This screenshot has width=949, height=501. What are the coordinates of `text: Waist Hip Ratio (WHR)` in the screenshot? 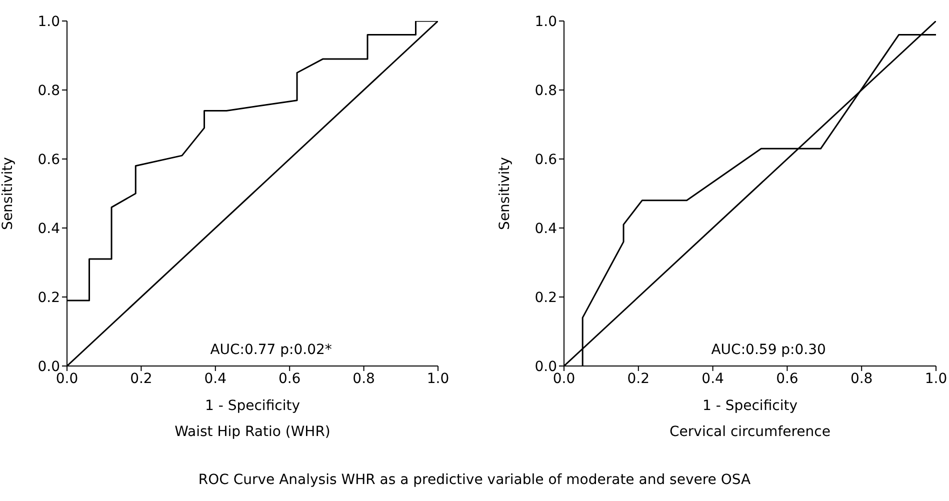 It's located at (253, 432).